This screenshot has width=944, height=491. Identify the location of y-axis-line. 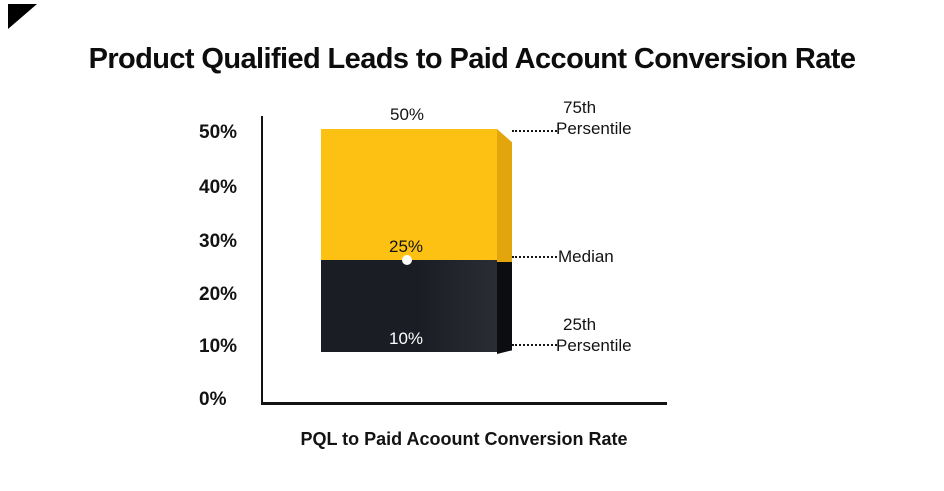
(262, 260).